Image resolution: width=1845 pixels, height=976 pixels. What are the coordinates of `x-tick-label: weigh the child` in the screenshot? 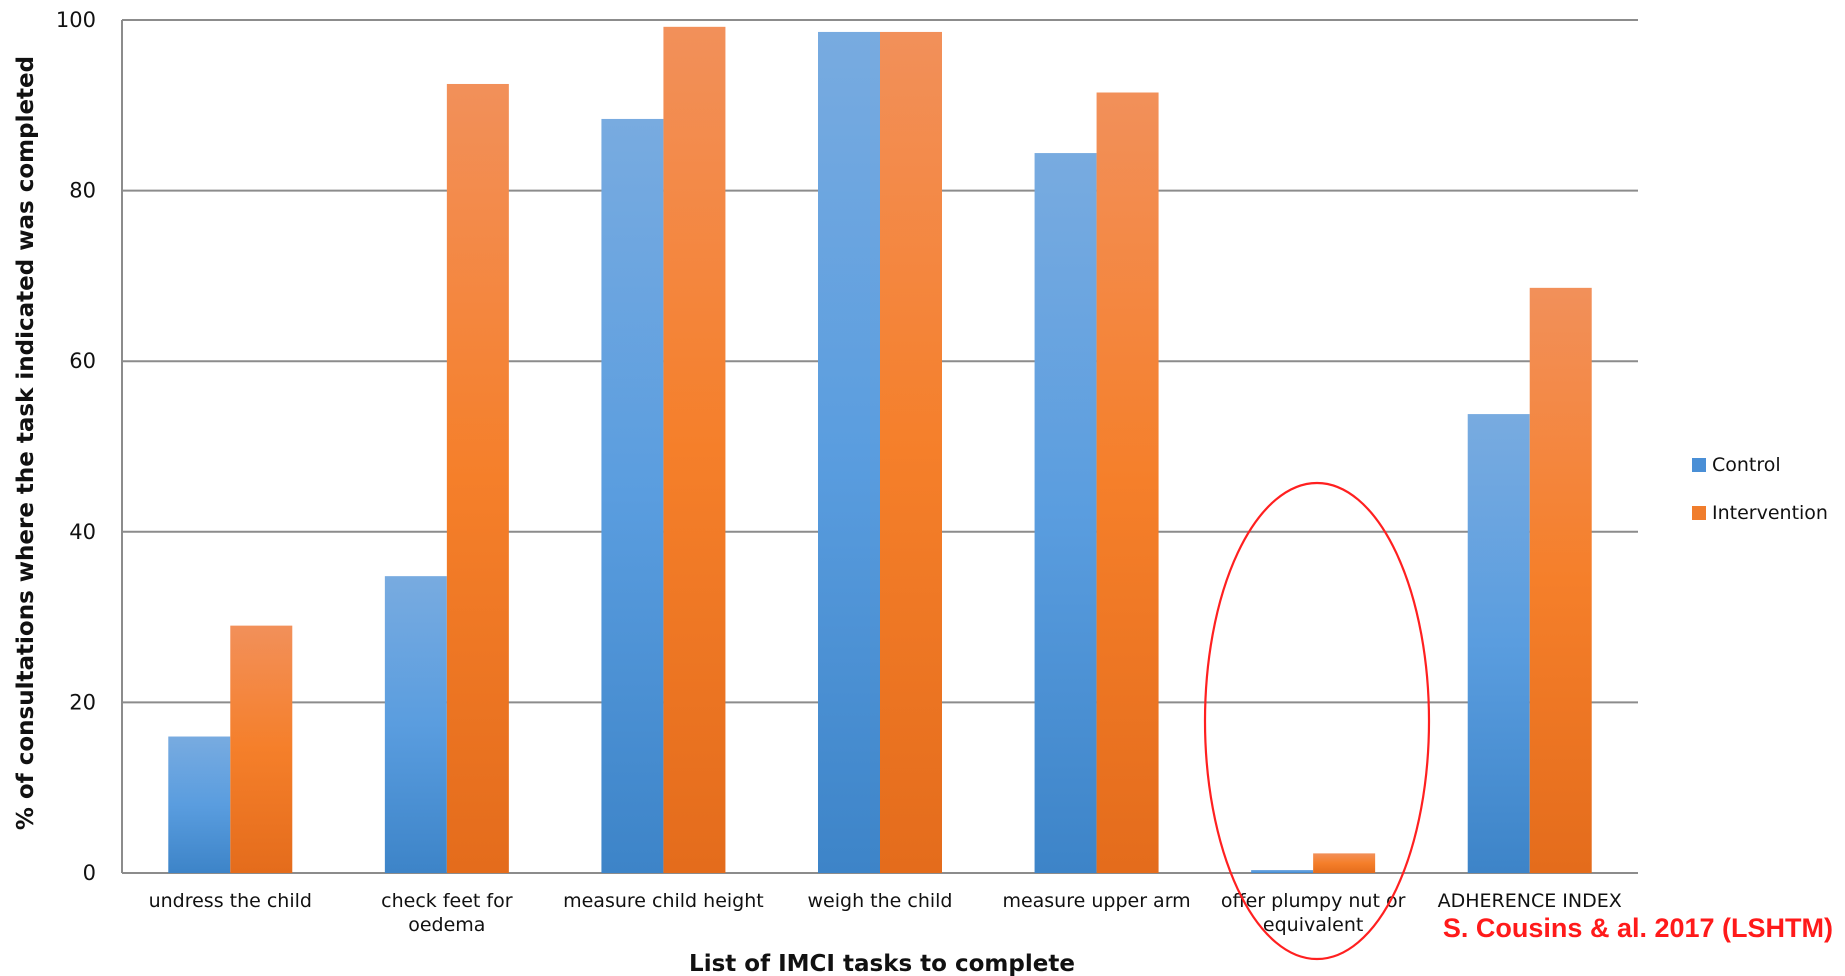 It's located at (880, 901).